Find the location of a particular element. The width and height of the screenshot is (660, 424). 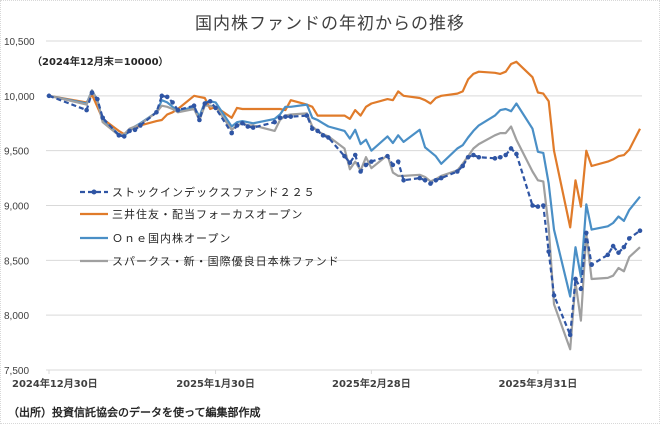

legend-item: 三井住友・配当フォーカスオープン is located at coordinates (191, 214).